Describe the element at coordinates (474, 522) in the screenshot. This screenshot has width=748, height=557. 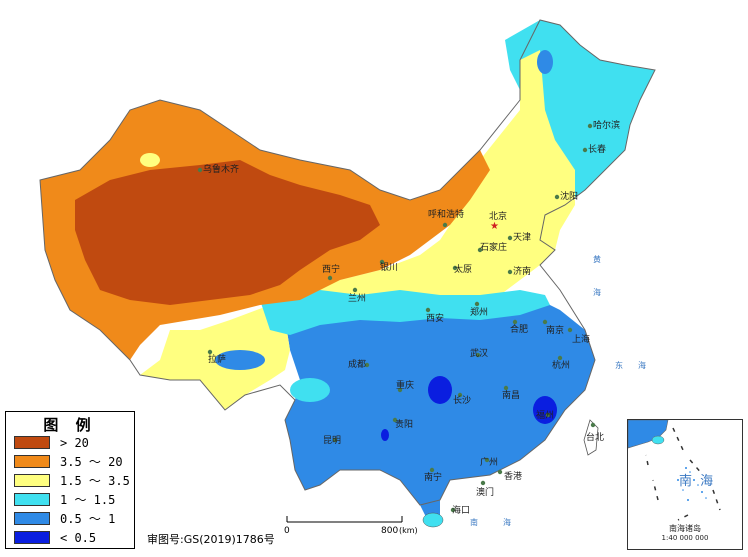
I see `sea-label-nan: 南` at that location.